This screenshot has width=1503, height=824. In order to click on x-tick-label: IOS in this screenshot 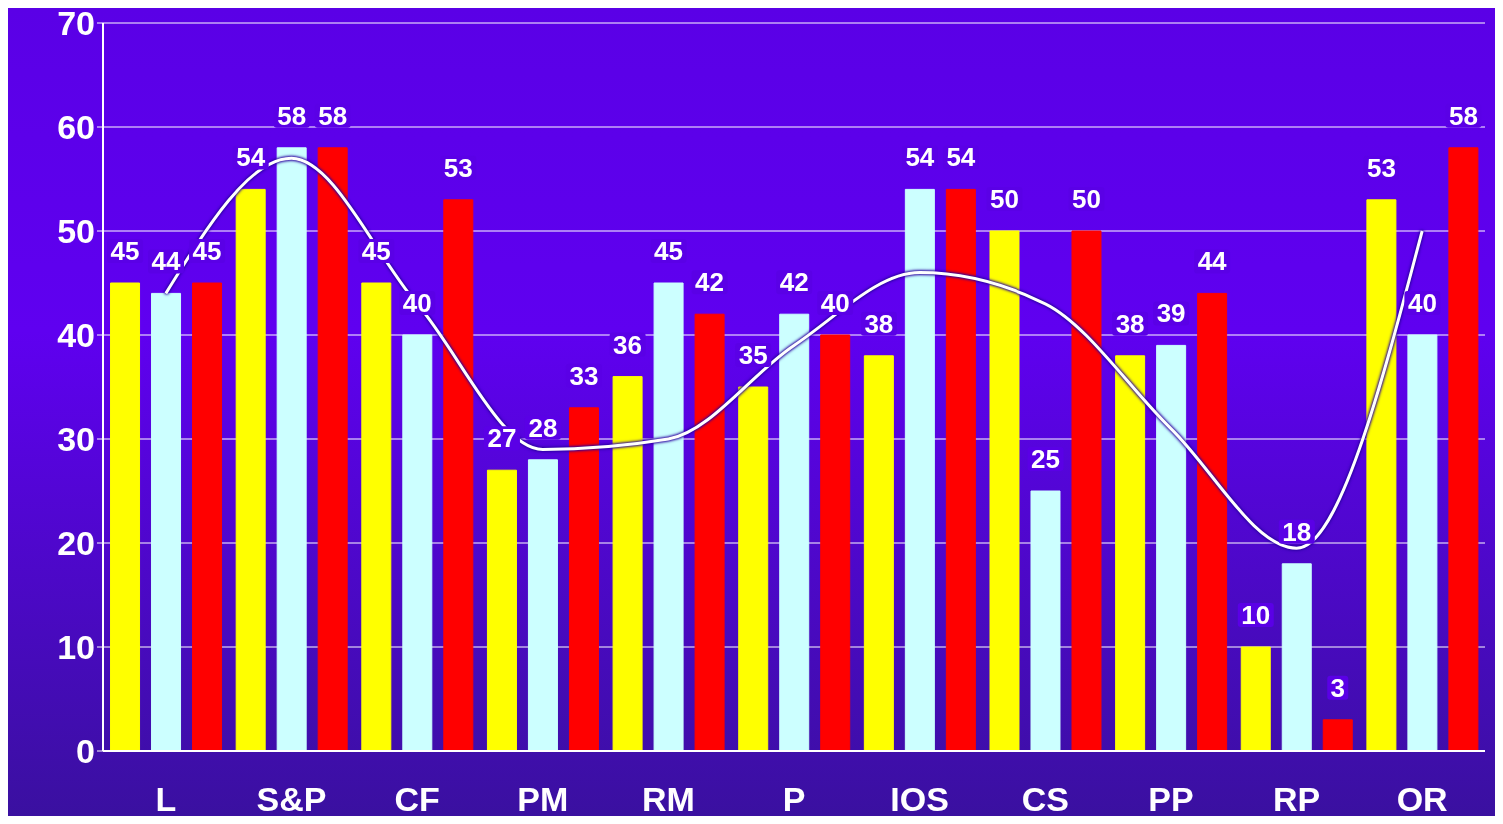, I will do `click(919, 799)`.